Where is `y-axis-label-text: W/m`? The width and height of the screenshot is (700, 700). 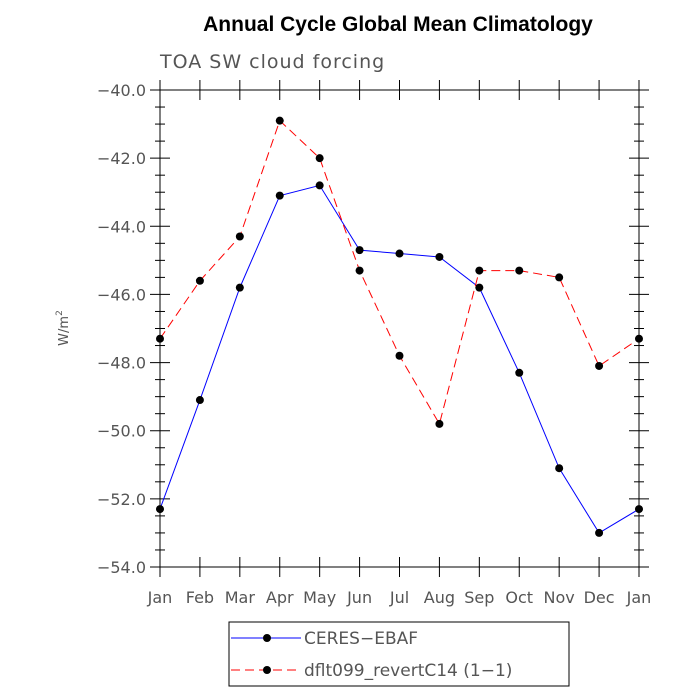 y-axis-label-text: W/m is located at coordinates (64, 331).